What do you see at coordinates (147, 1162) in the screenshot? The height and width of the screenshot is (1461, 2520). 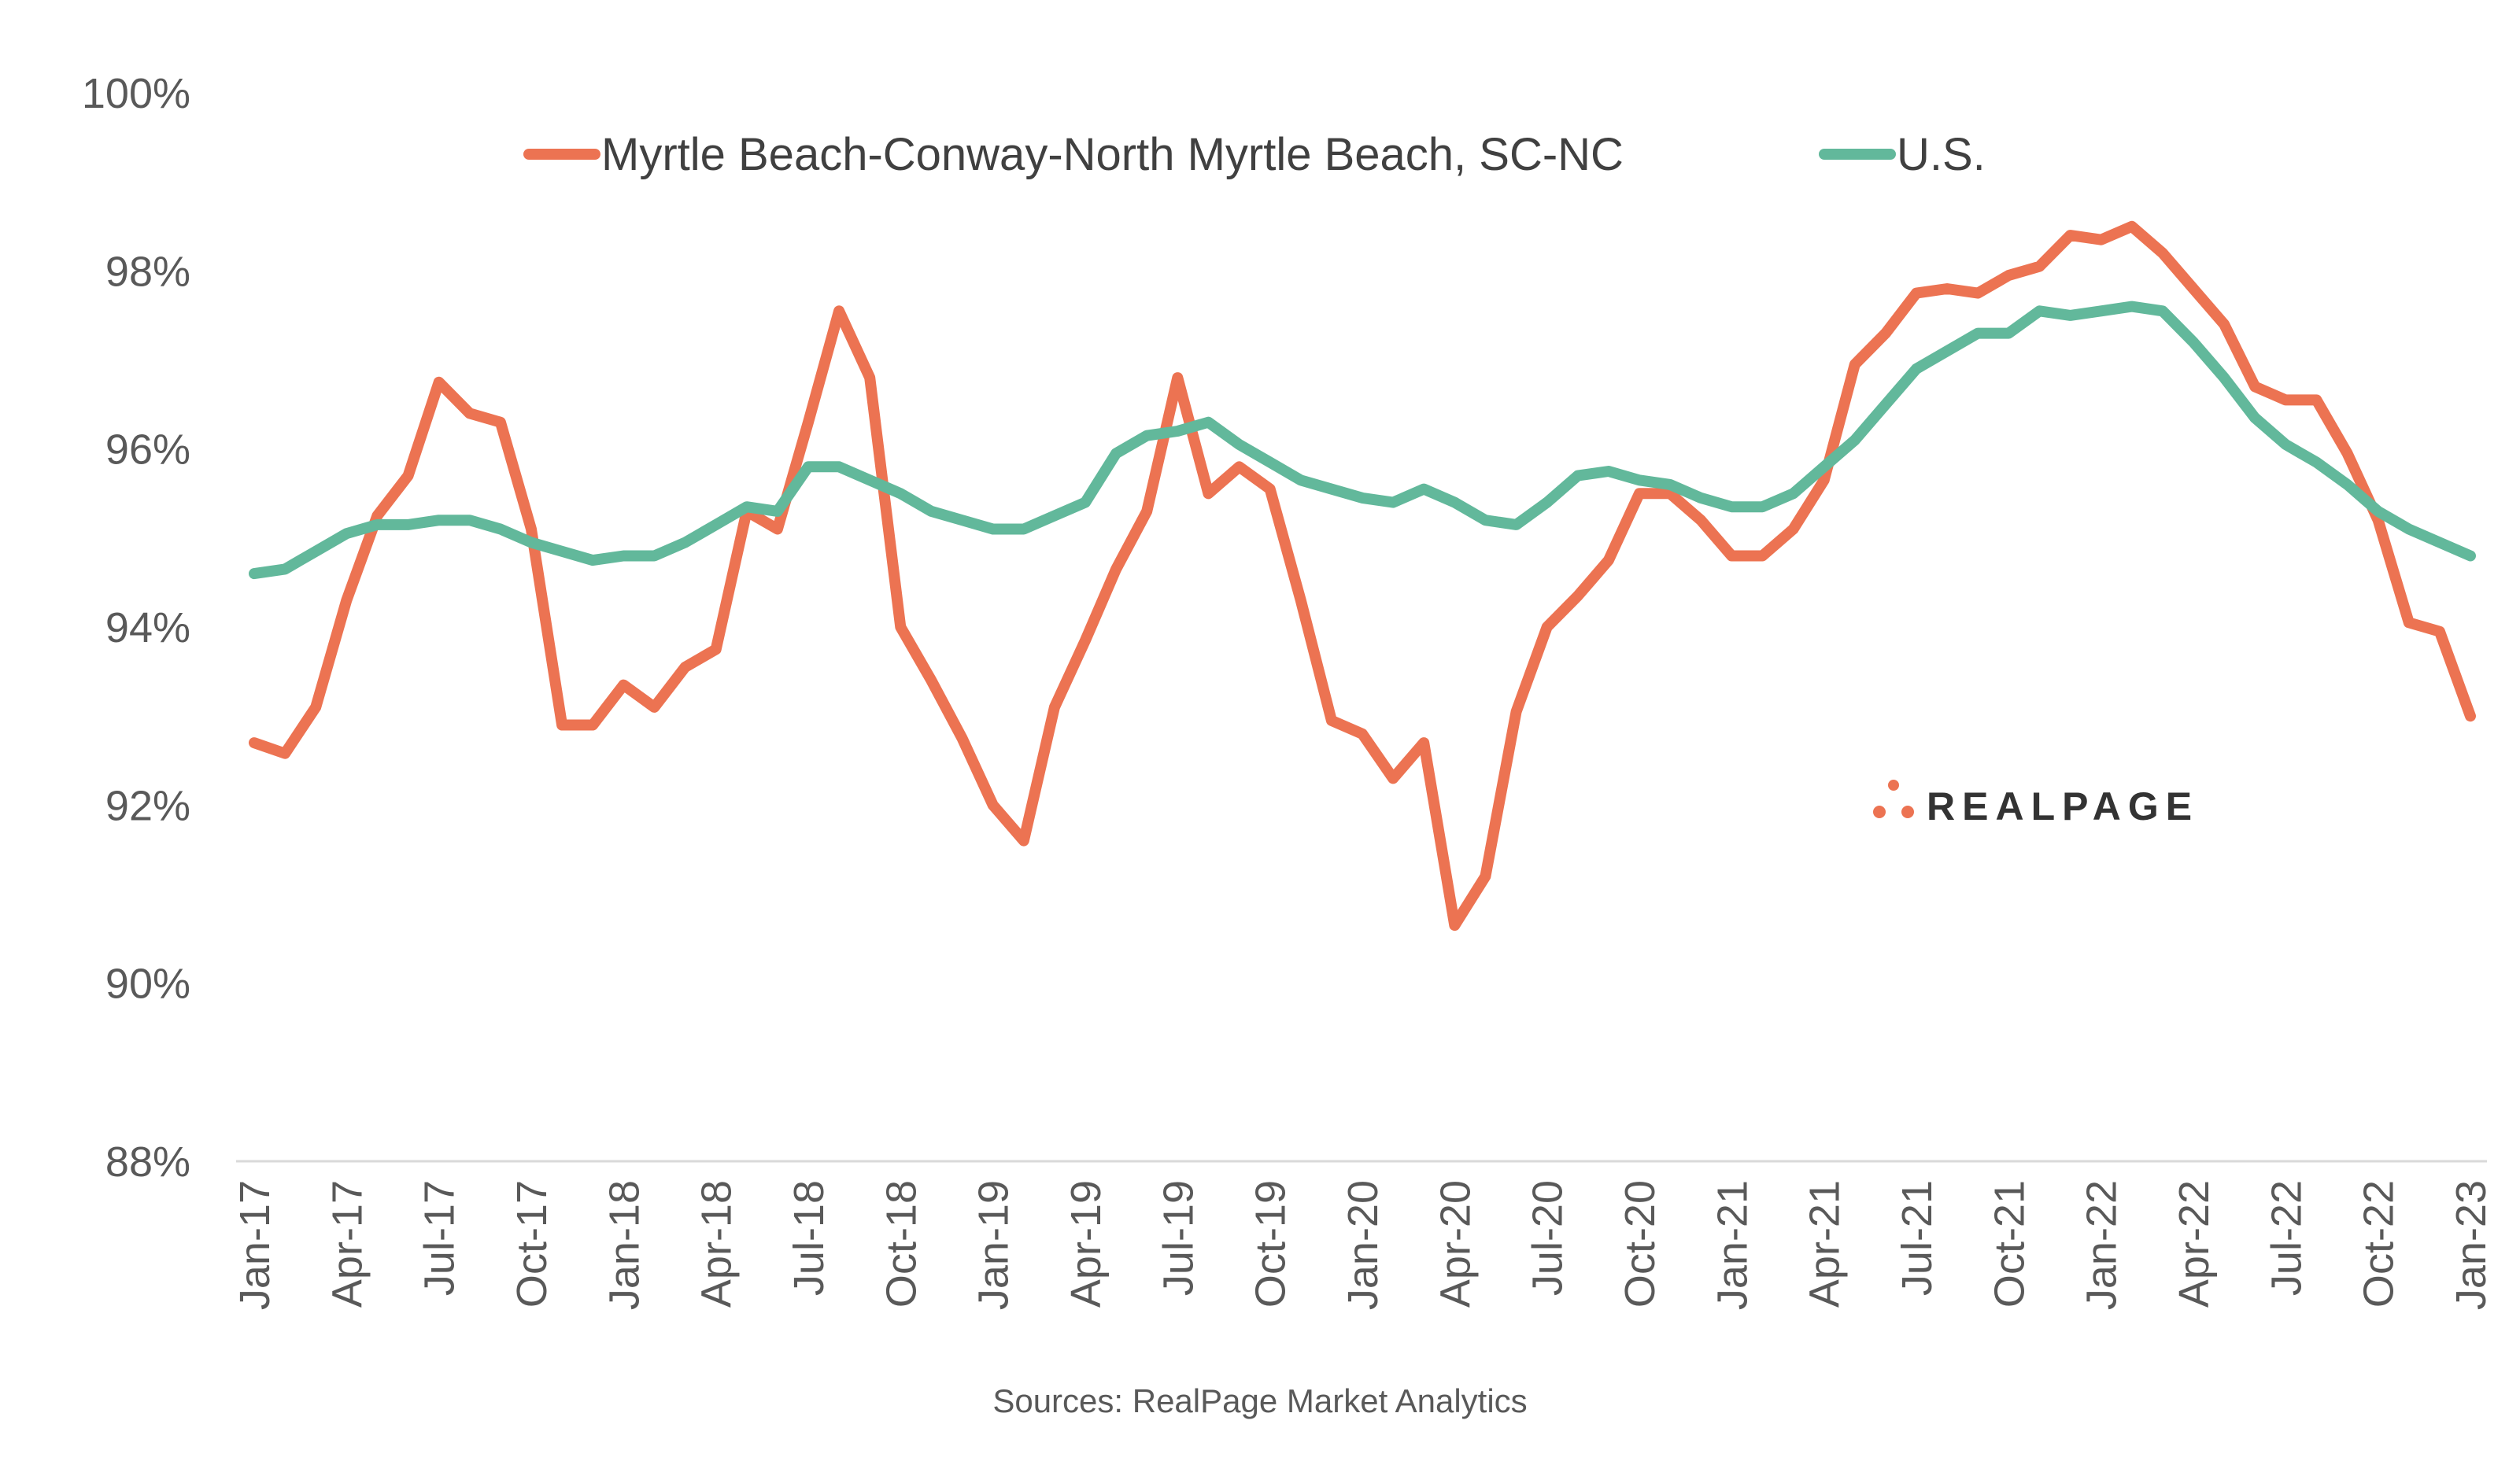 I see `y-tick-label: 88%` at bounding box center [147, 1162].